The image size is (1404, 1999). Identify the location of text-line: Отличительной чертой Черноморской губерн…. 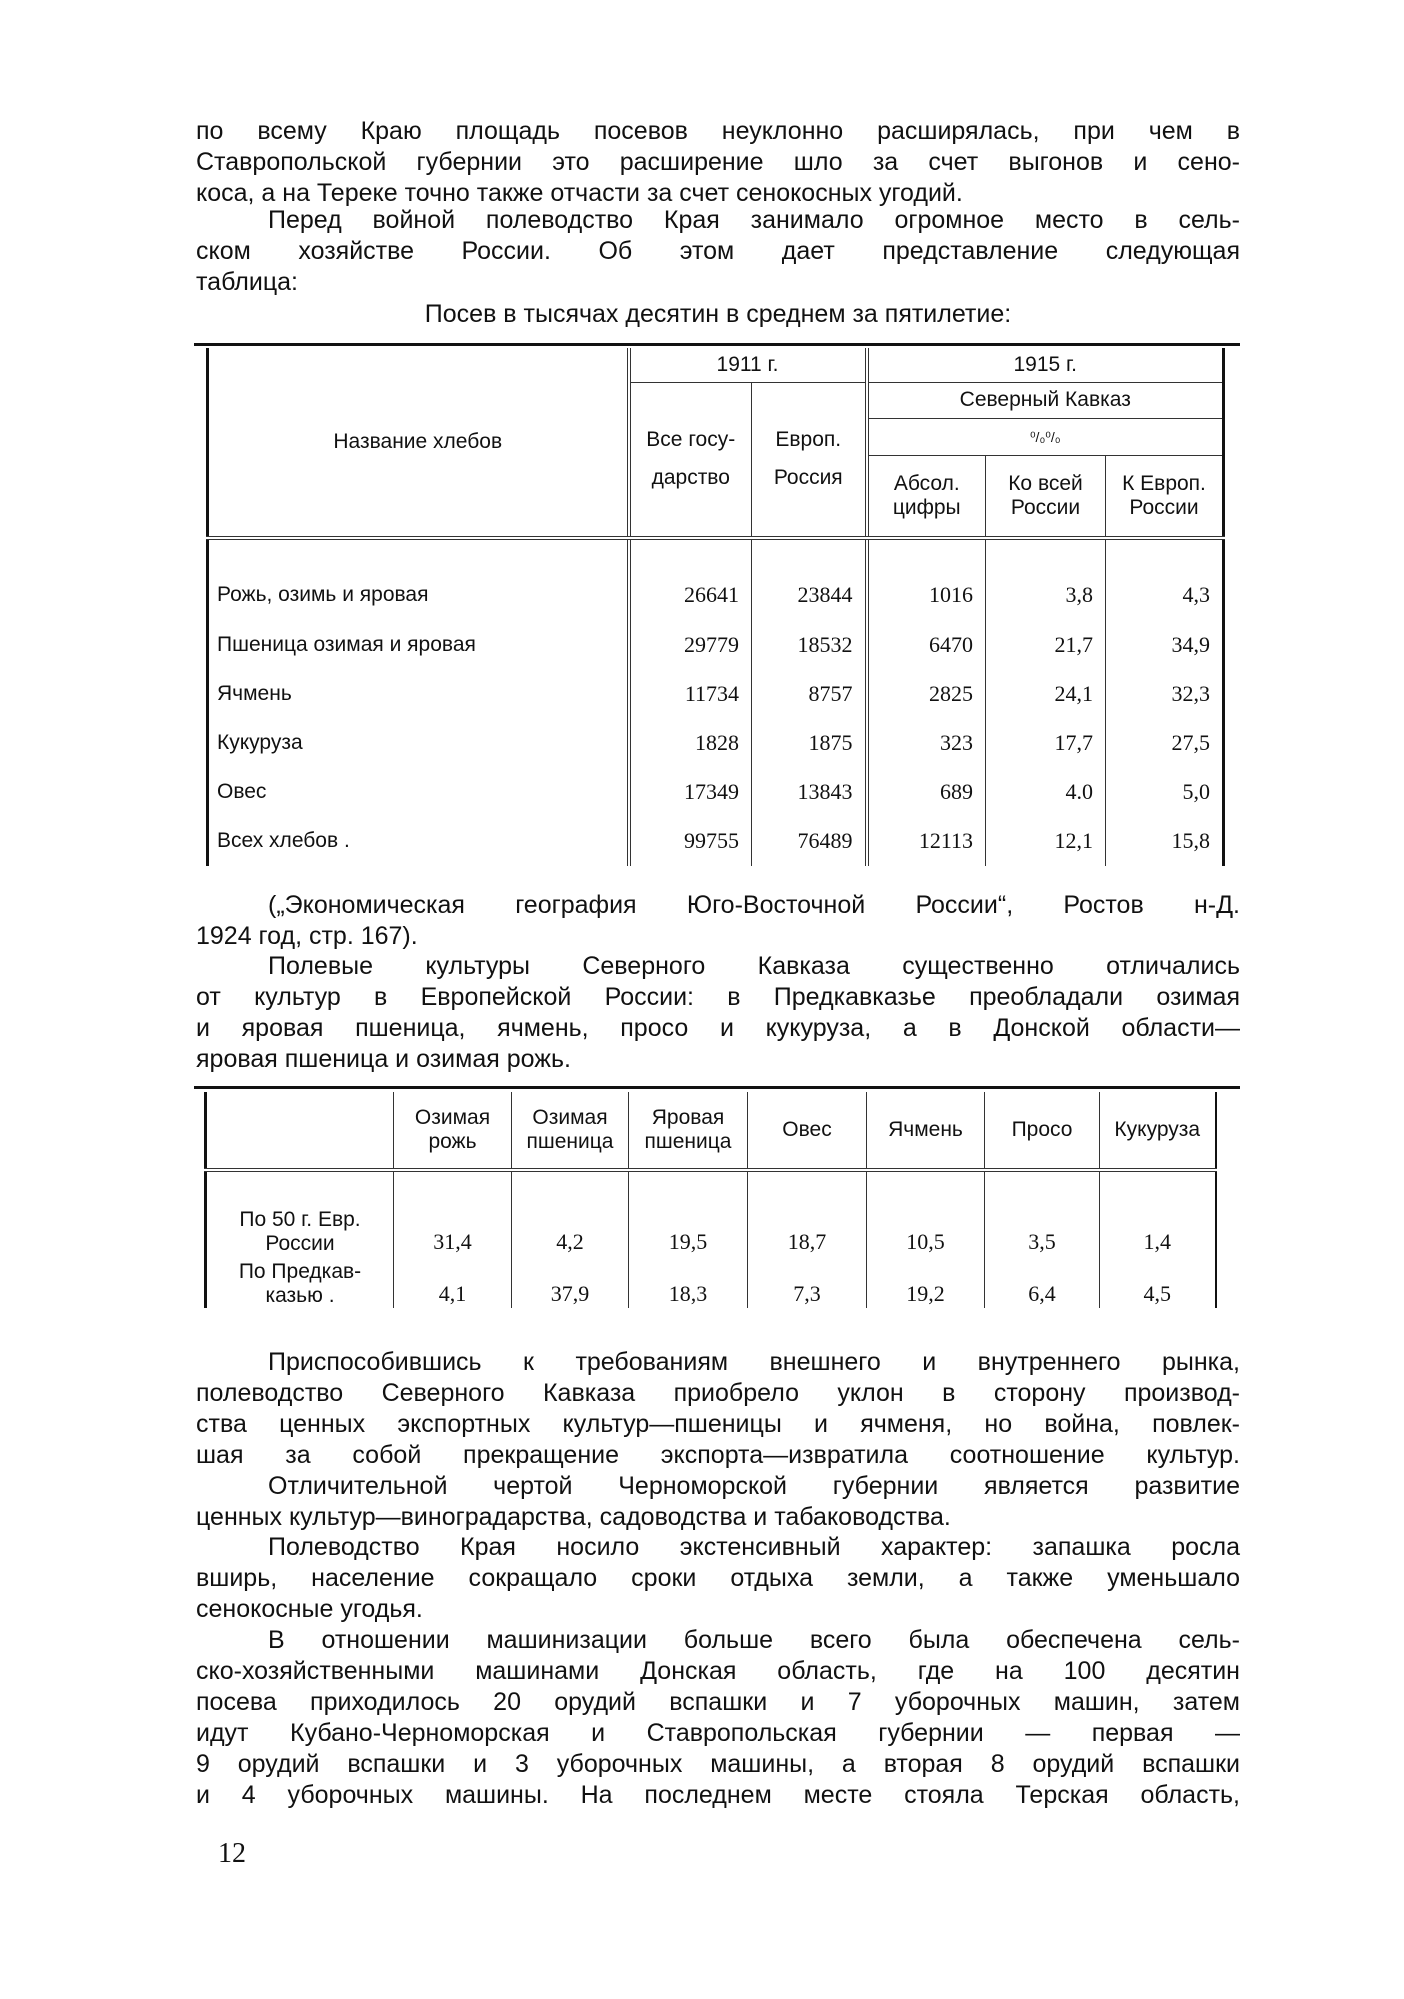
(754, 1486).